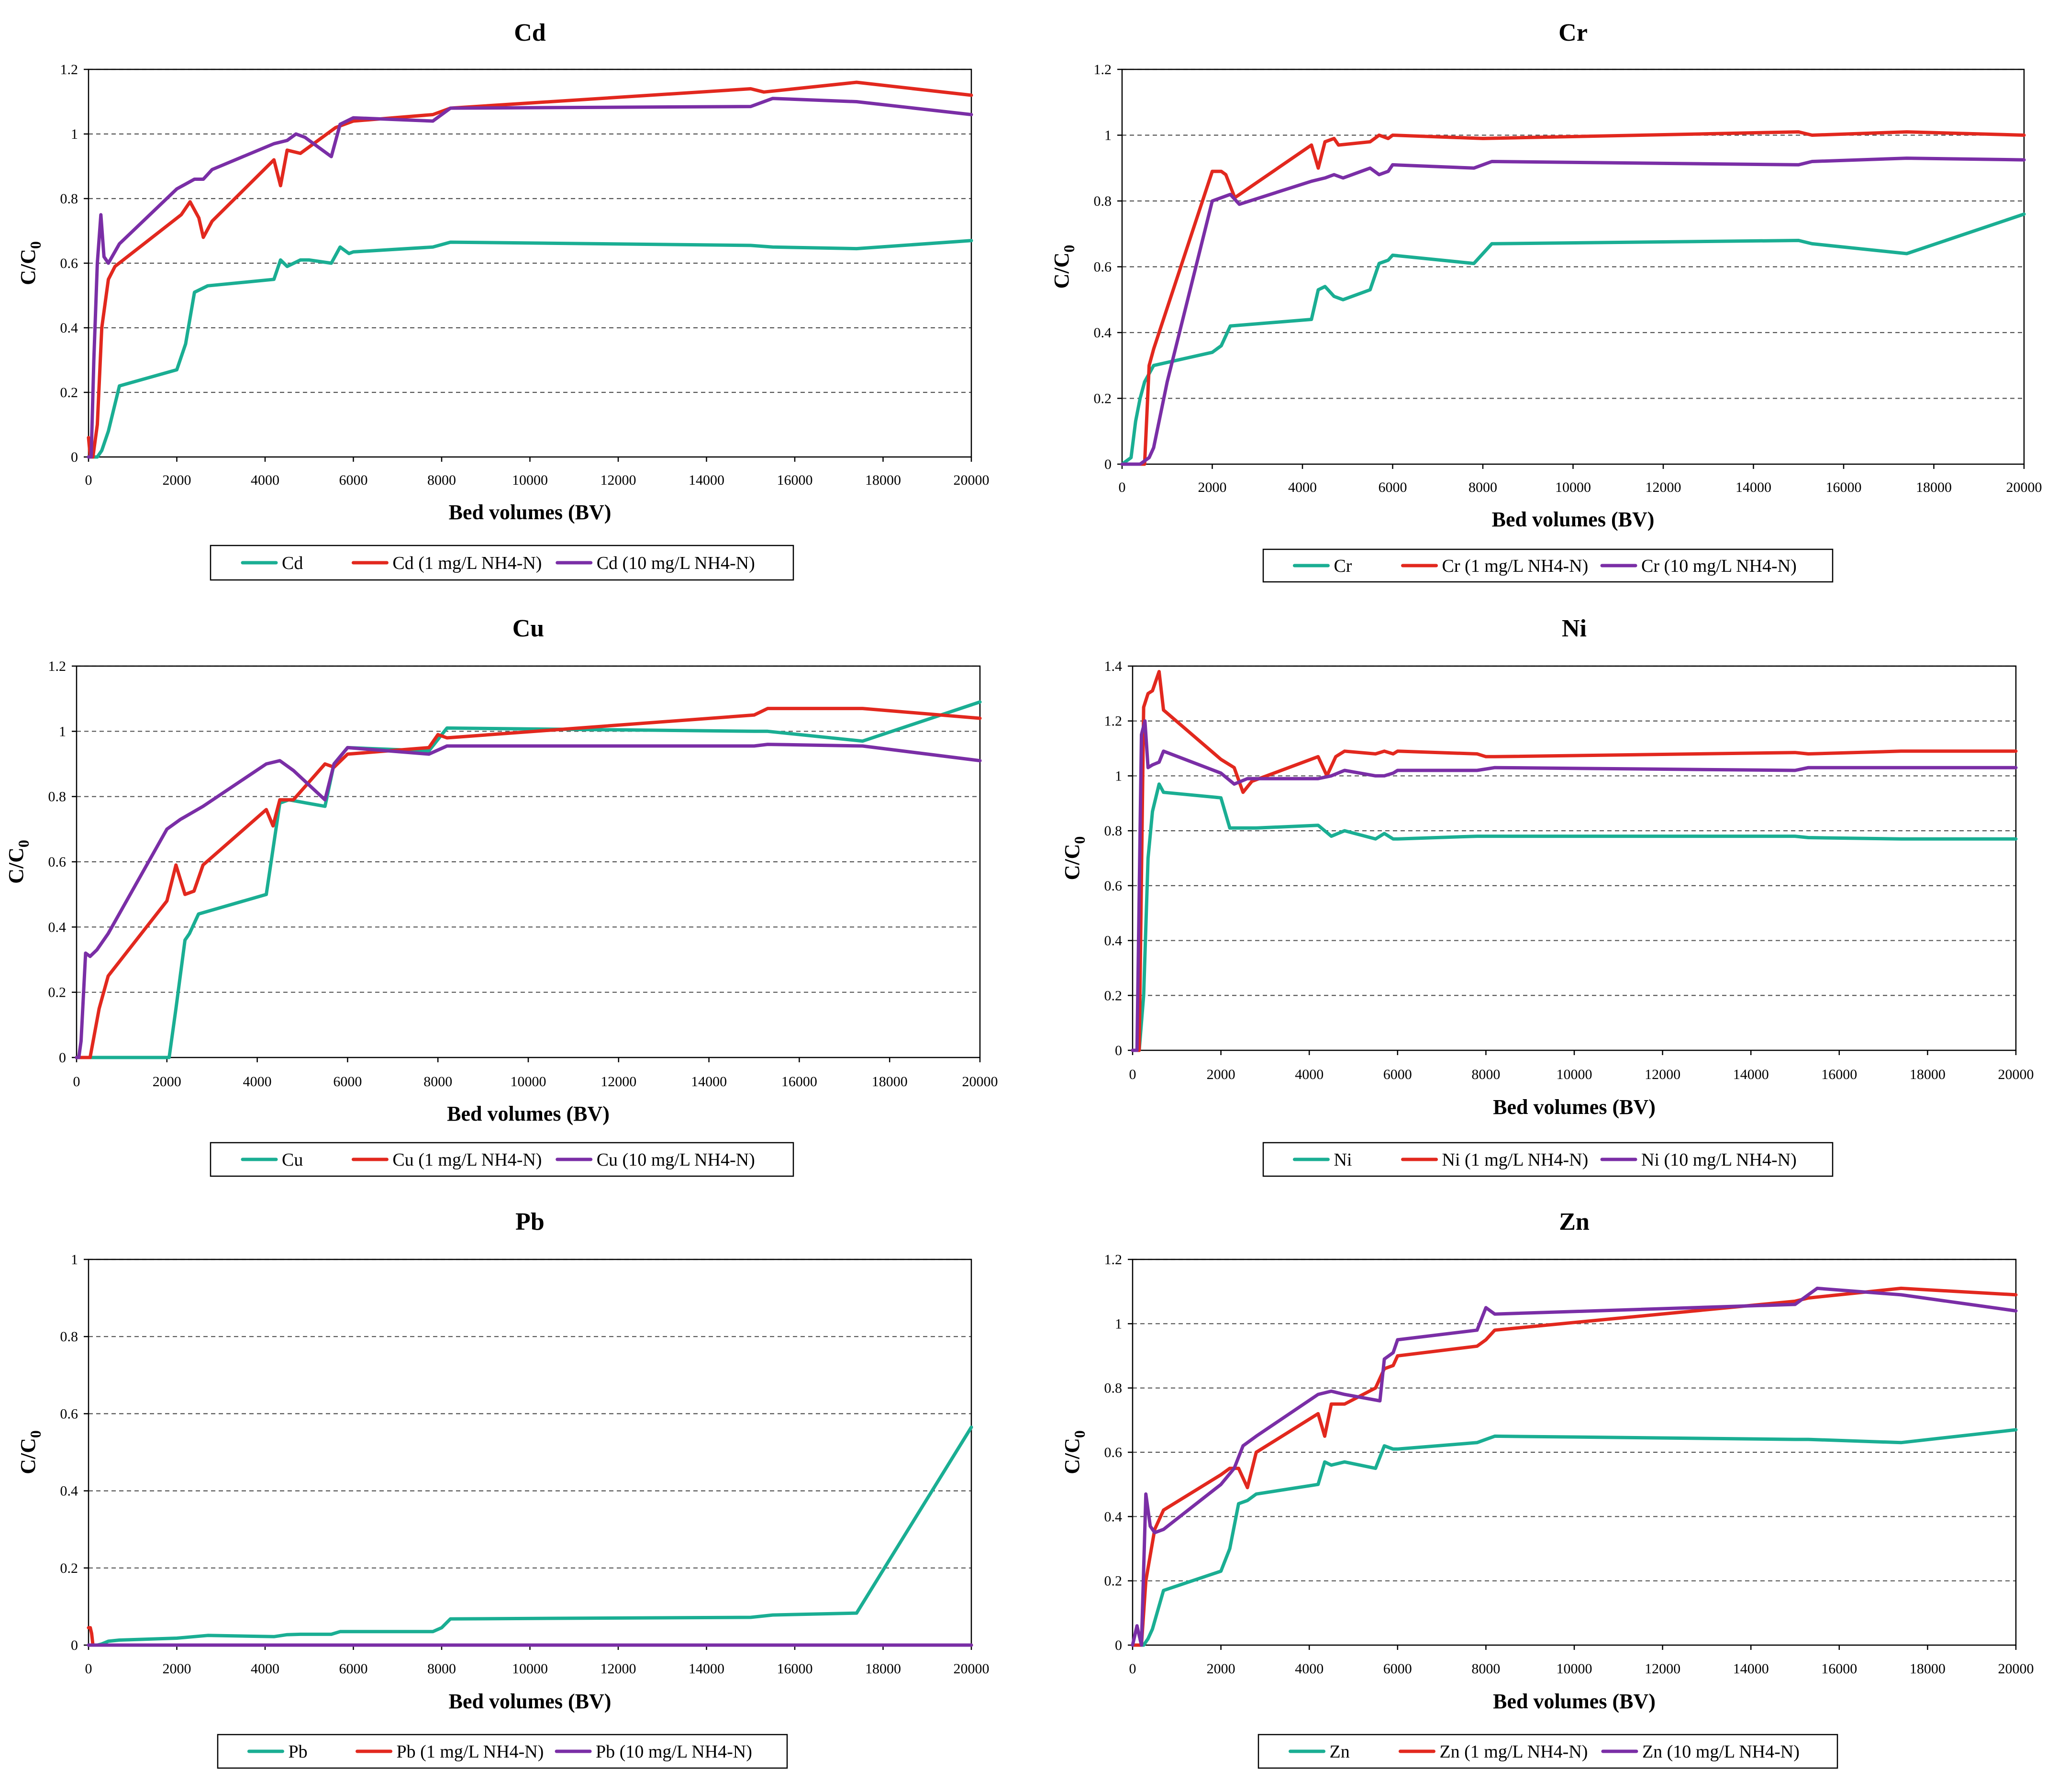 The image size is (2058, 1792). What do you see at coordinates (35, 1434) in the screenshot?
I see `y-axis-title-sub-pb: 0` at bounding box center [35, 1434].